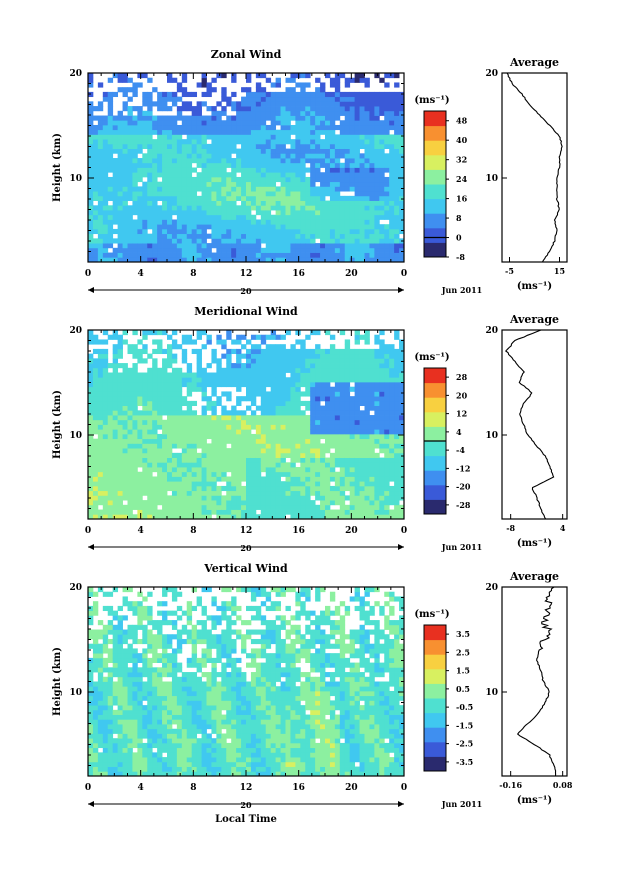  What do you see at coordinates (435, 184) in the screenshot?
I see `colorbar-frame` at bounding box center [435, 184].